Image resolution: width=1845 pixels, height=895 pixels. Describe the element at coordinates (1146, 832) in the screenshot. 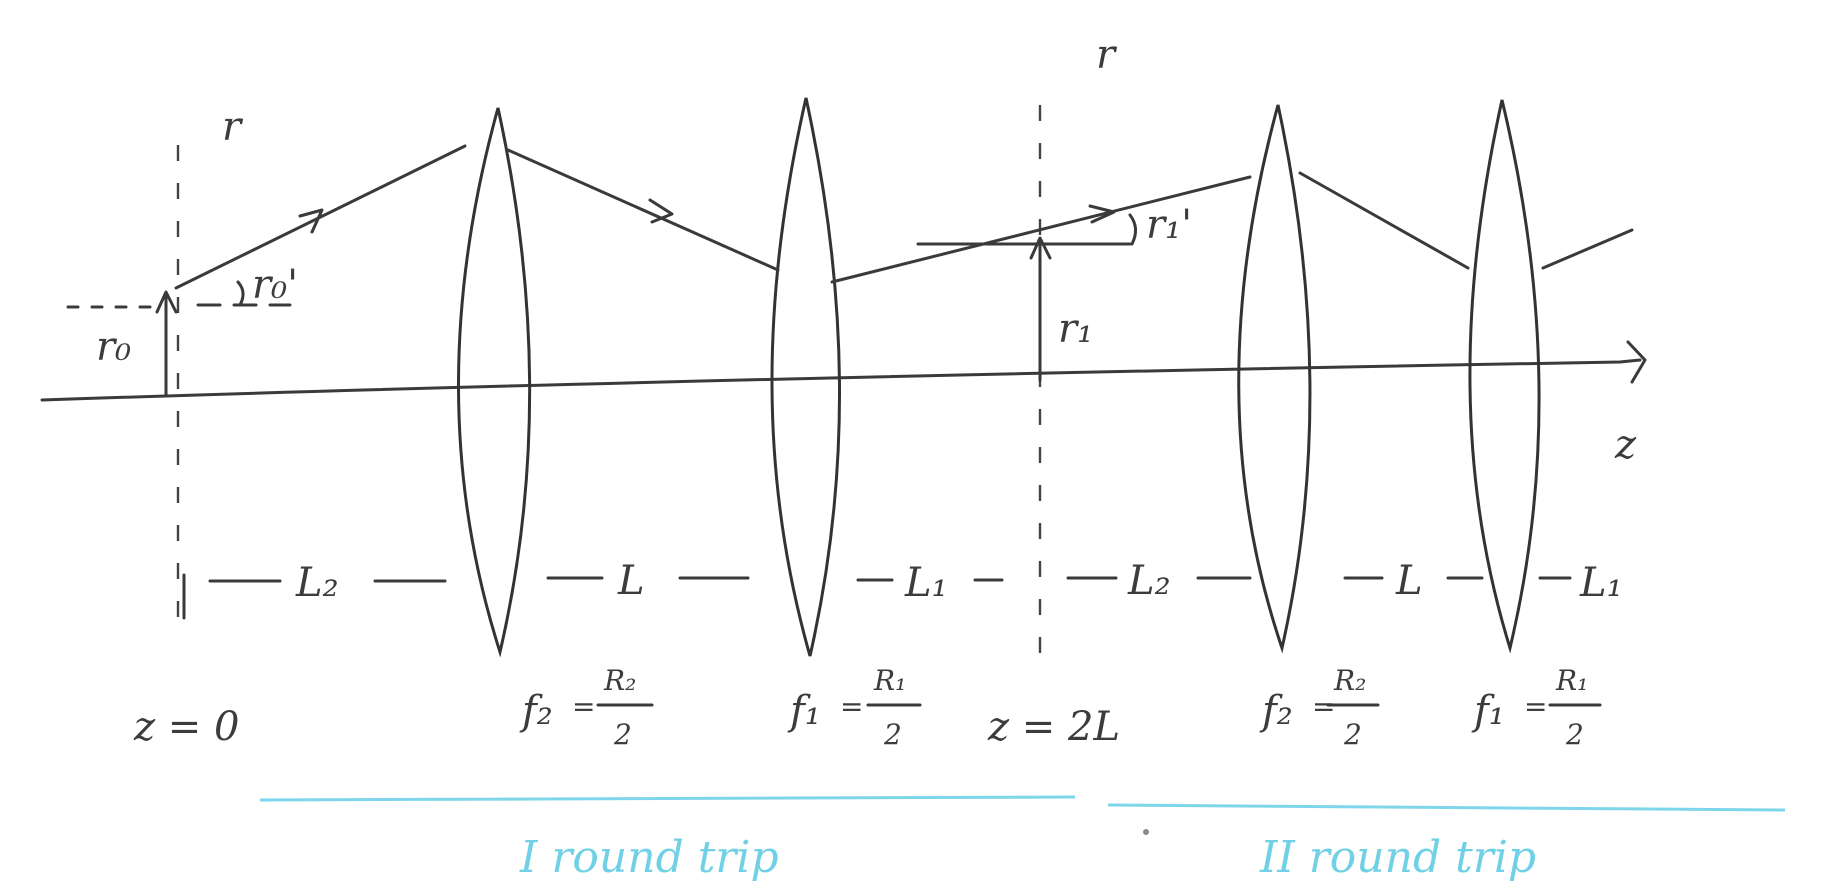

I see `stray-dot` at that location.